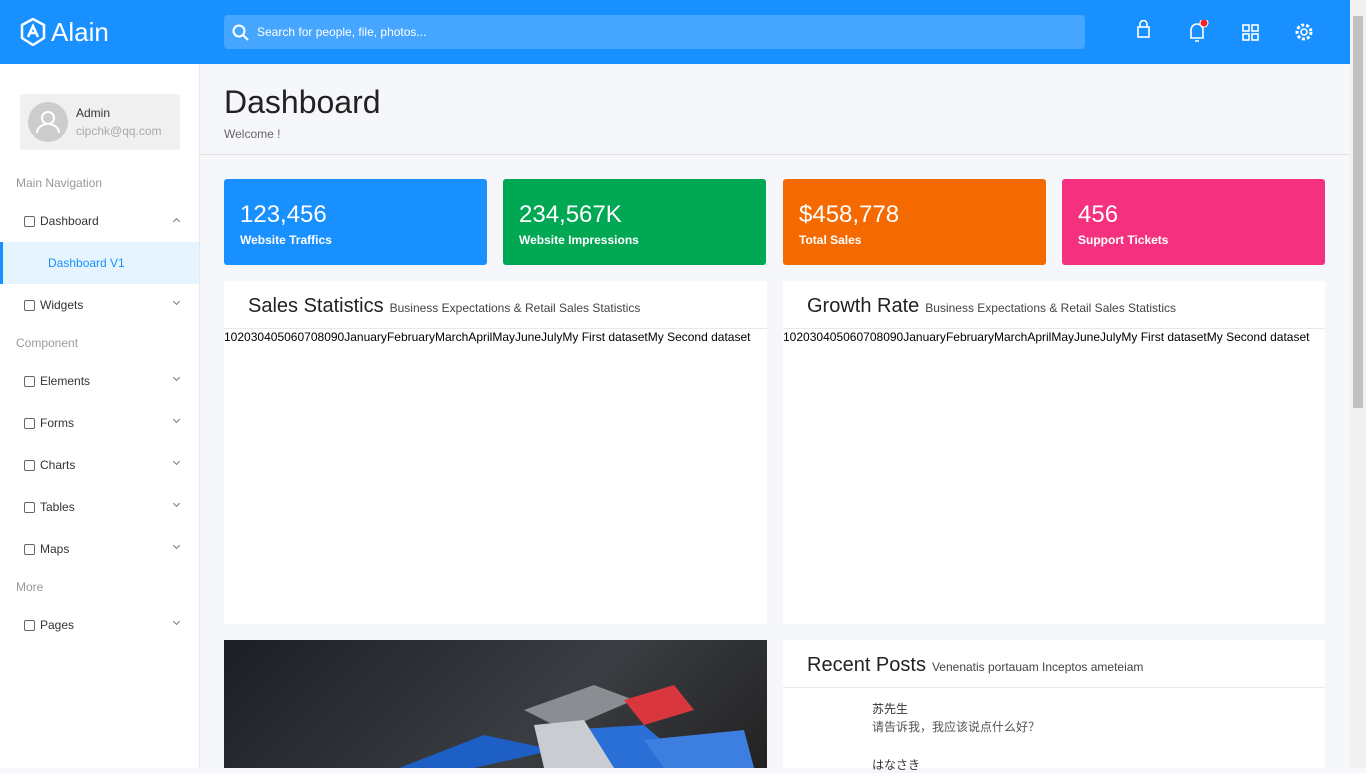 This screenshot has width=1366, height=773. Describe the element at coordinates (58, 465) in the screenshot. I see `nav-label: Charts` at that location.